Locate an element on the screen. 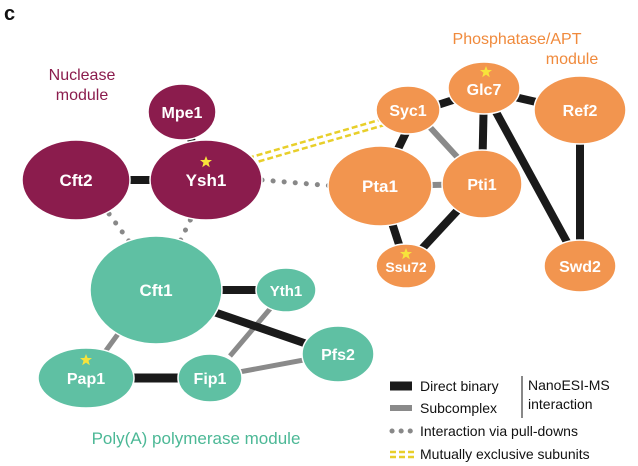 This screenshot has height=466, width=638. node-cft2: Cft2 is located at coordinates (76, 180).